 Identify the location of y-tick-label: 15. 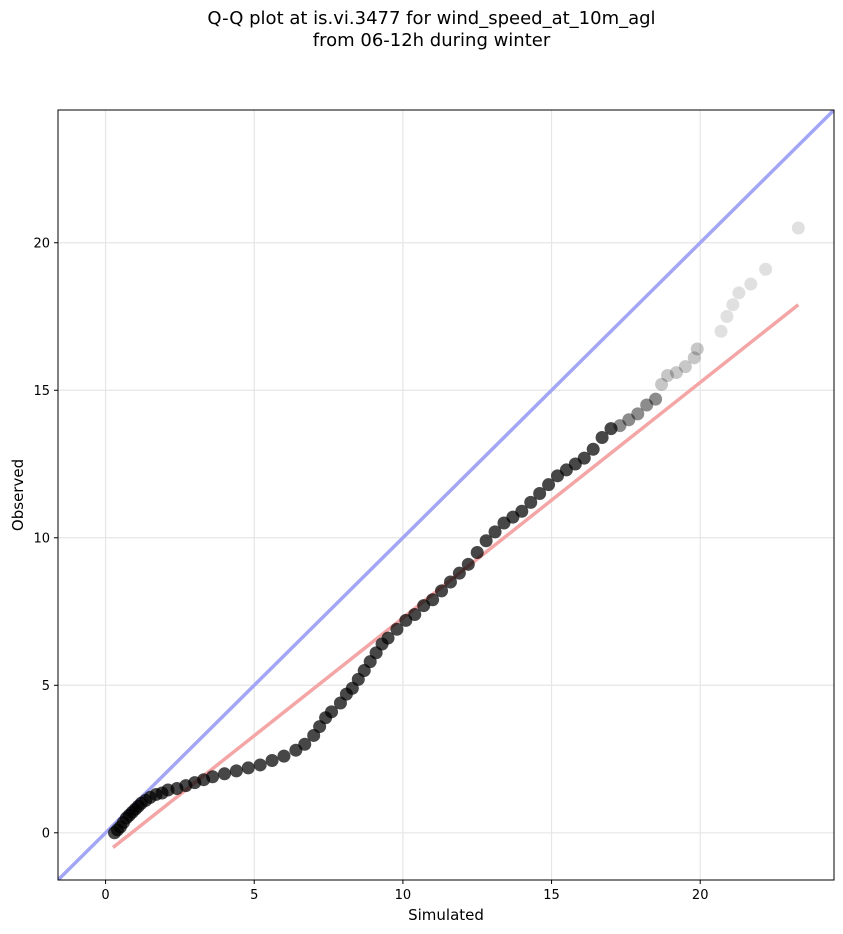
(41, 391).